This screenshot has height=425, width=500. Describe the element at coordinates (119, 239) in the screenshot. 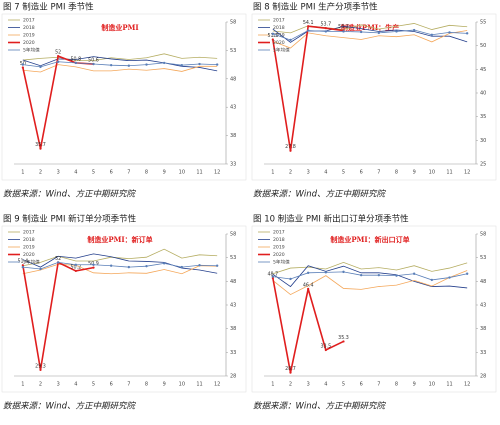

I see `chart-title: 制造业PMI：新订单` at that location.